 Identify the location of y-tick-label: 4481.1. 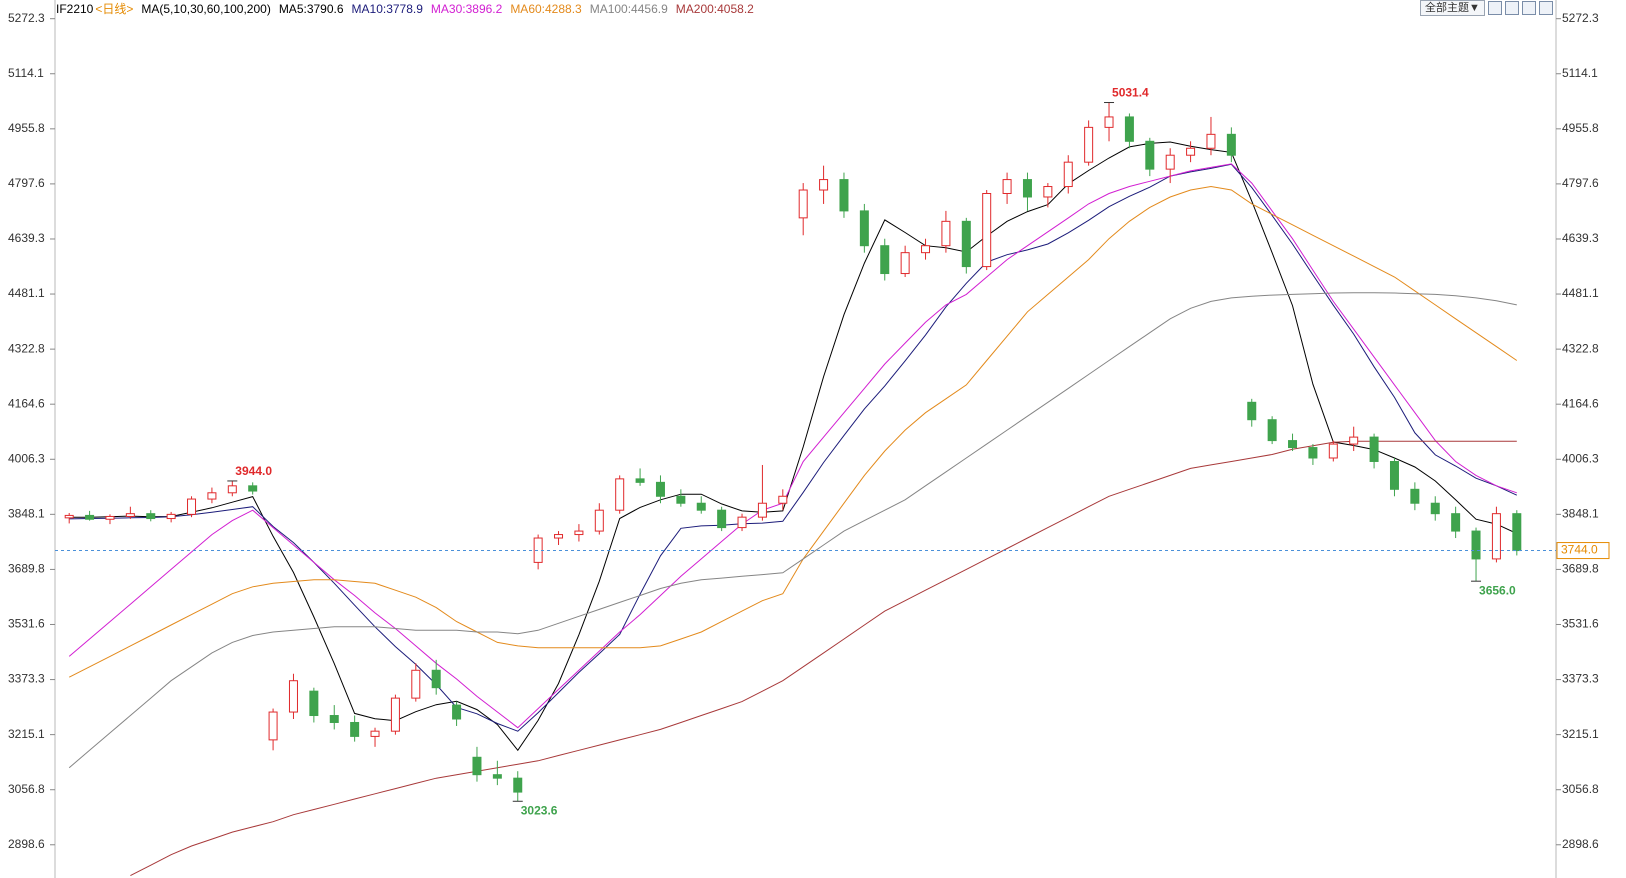
(26, 293).